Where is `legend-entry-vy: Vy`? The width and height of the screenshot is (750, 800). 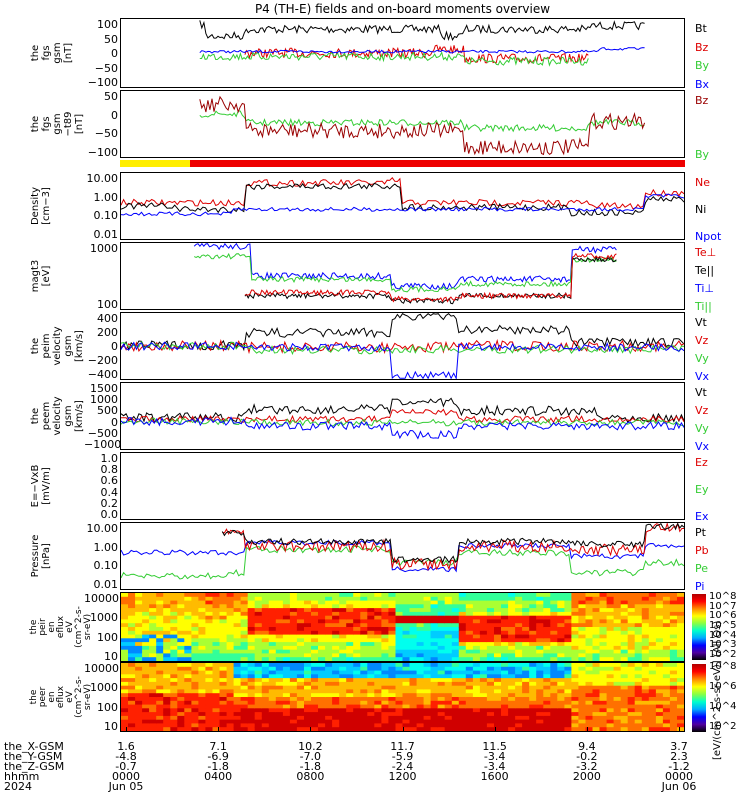 legend-entry-vy: Vy is located at coordinates (702, 358).